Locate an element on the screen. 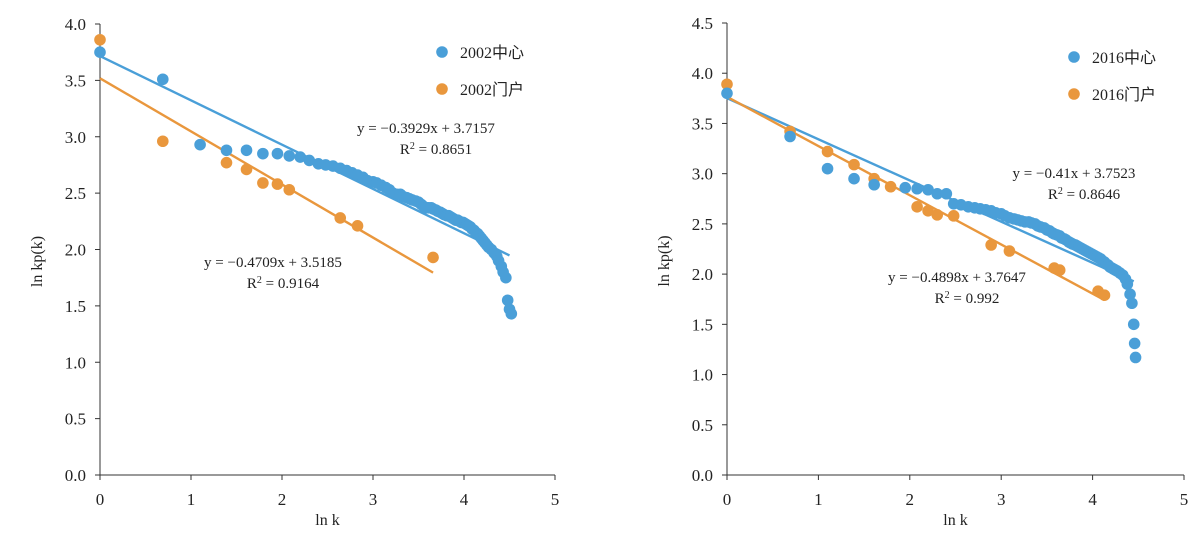 The width and height of the screenshot is (1202, 541). y-tick-label: 4.5 is located at coordinates (702, 23).